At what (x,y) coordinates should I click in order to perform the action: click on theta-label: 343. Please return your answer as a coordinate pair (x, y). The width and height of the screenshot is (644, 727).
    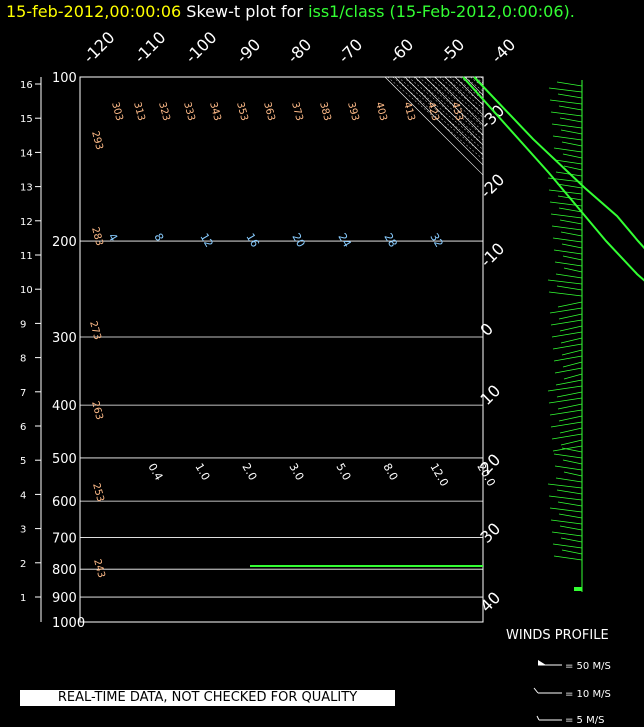
    Looking at the image, I should click on (215, 111).